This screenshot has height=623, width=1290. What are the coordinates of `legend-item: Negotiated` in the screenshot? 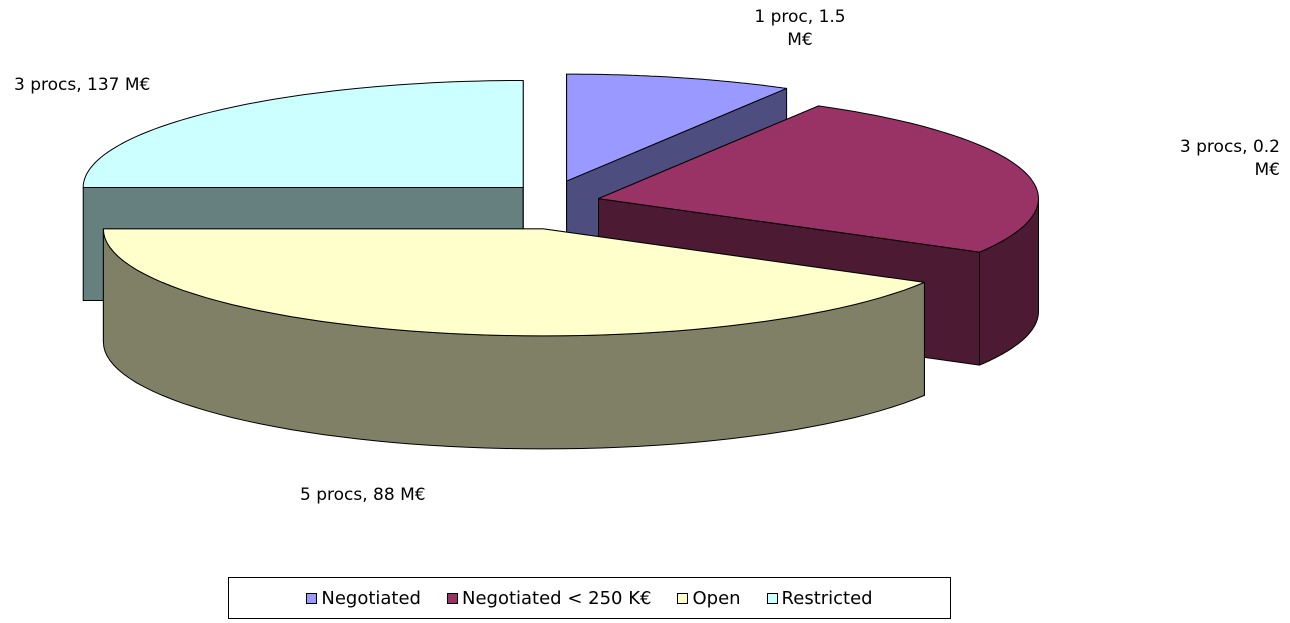 It's located at (363, 598).